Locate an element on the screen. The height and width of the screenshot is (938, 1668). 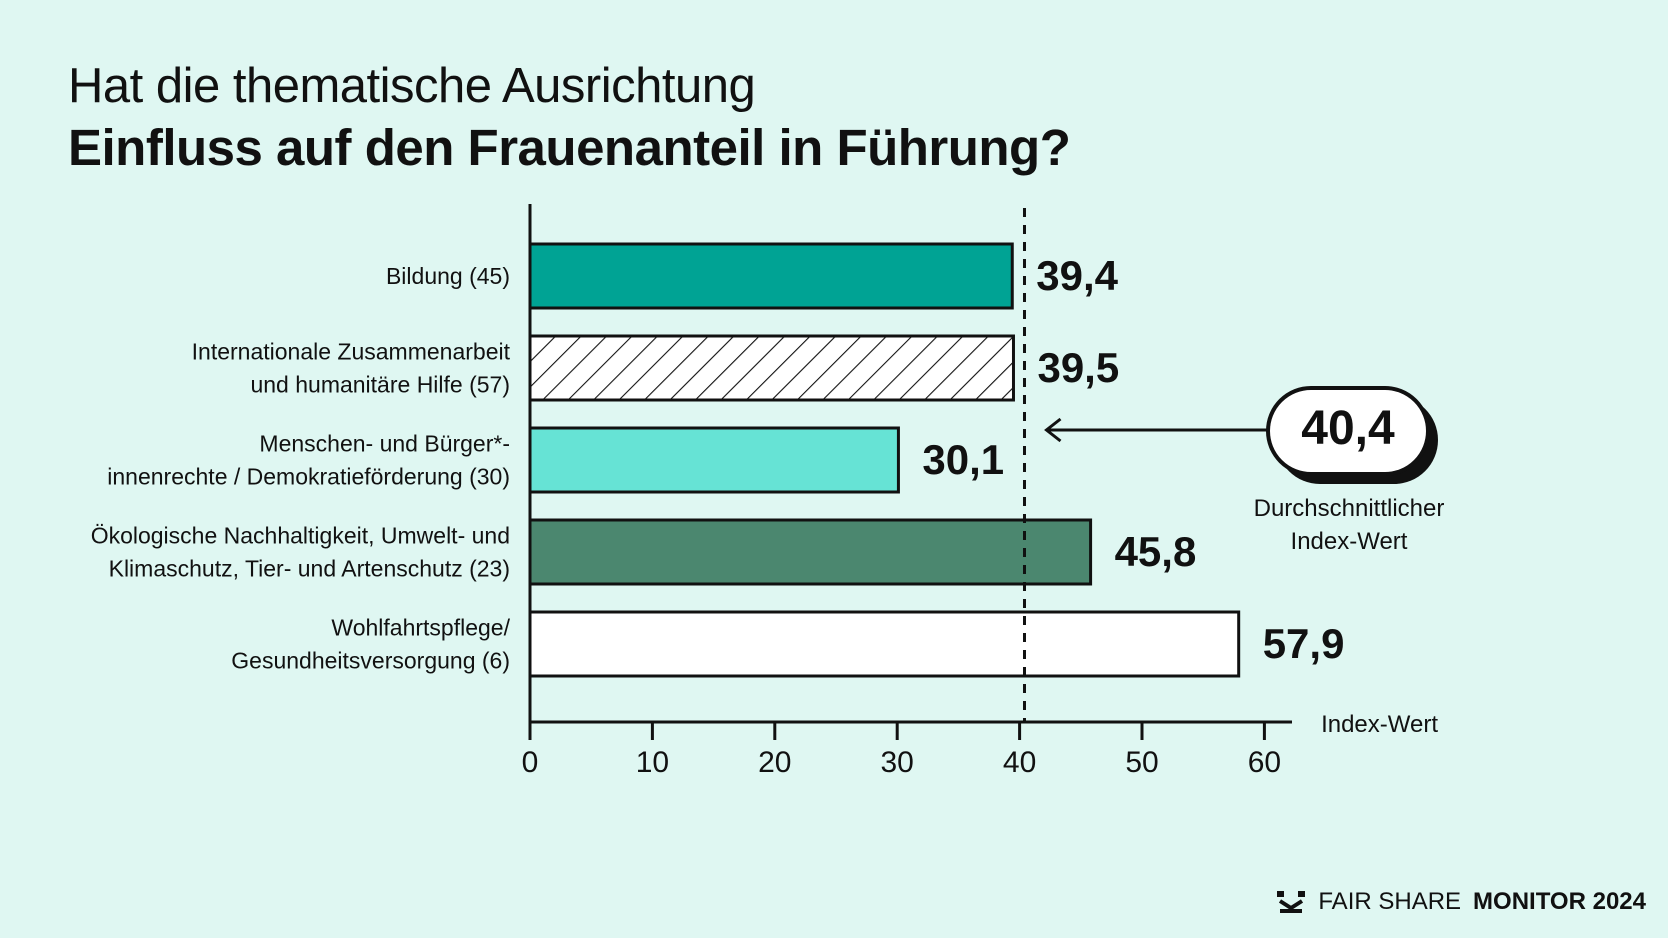
category-label: und humanitäre Hilfe (57) is located at coordinates (380, 385).